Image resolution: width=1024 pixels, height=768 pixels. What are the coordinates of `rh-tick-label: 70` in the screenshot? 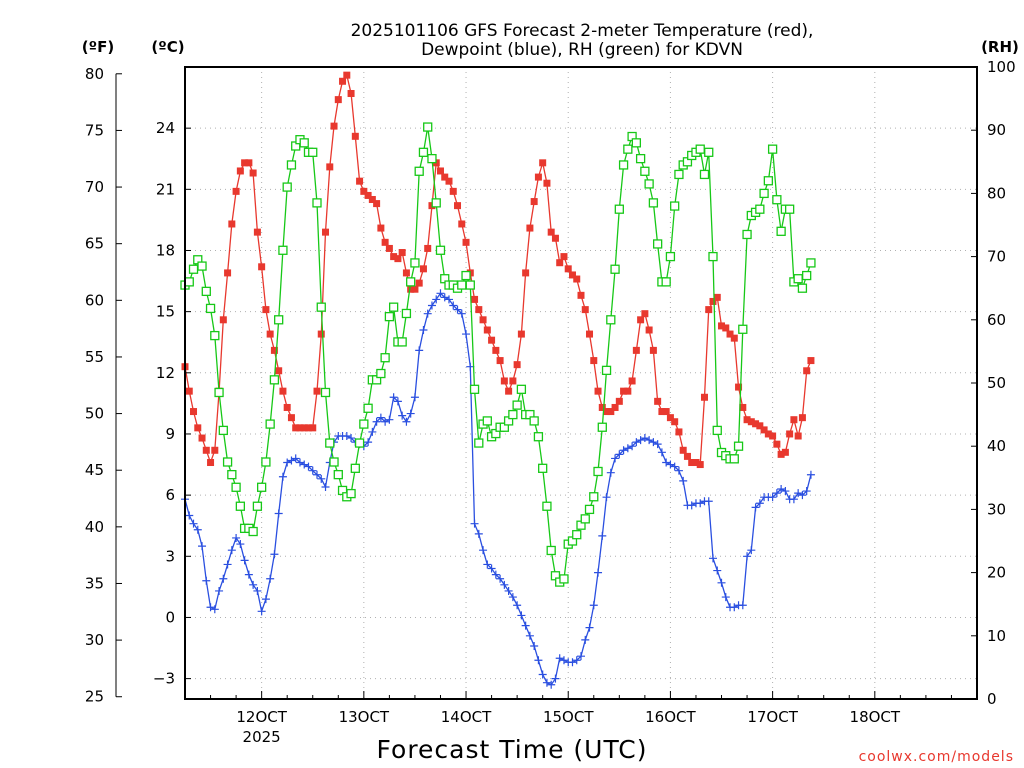 It's located at (996, 257).